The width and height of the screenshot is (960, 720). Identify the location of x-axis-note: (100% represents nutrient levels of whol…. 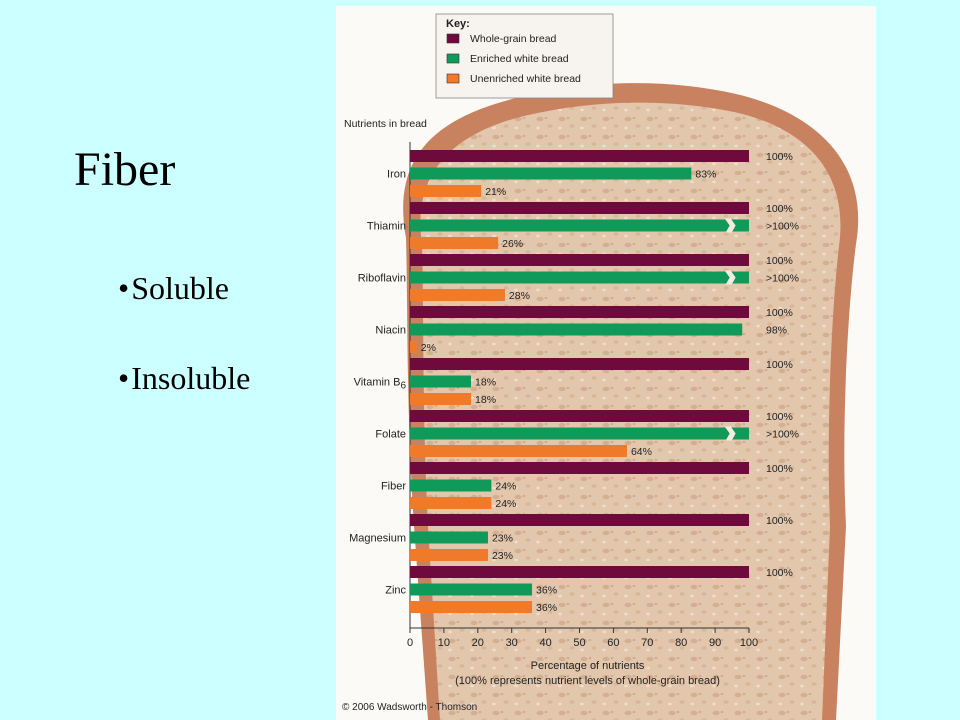
(587, 681).